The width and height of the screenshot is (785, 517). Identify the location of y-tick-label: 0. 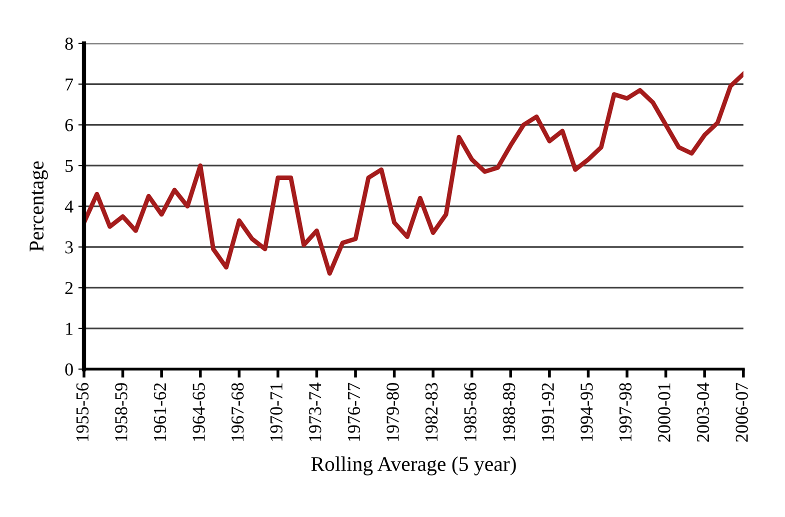
(69, 369).